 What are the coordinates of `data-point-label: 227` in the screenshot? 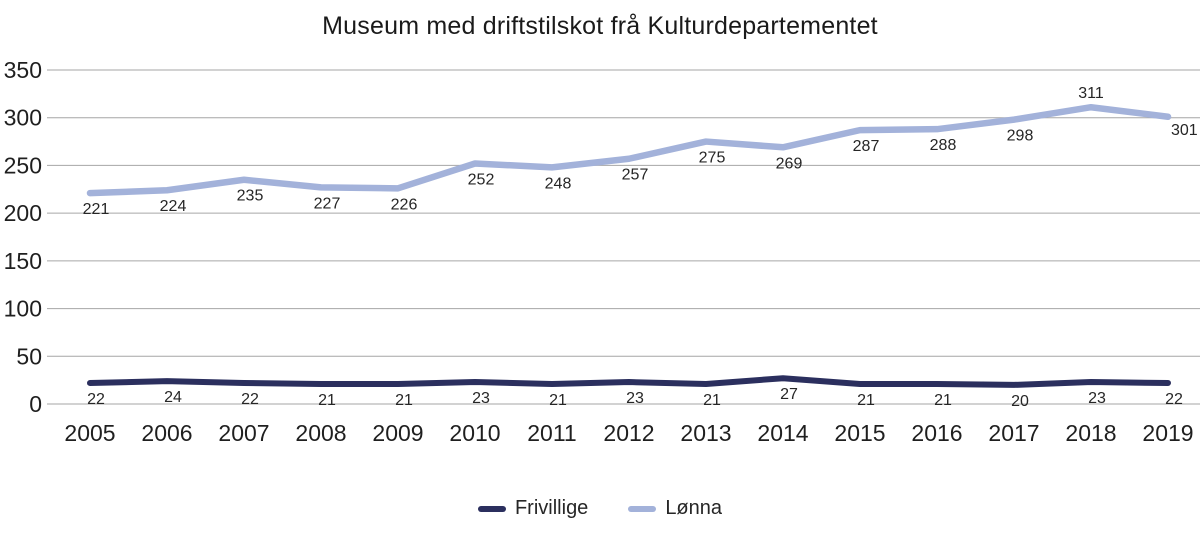 It's located at (327, 203).